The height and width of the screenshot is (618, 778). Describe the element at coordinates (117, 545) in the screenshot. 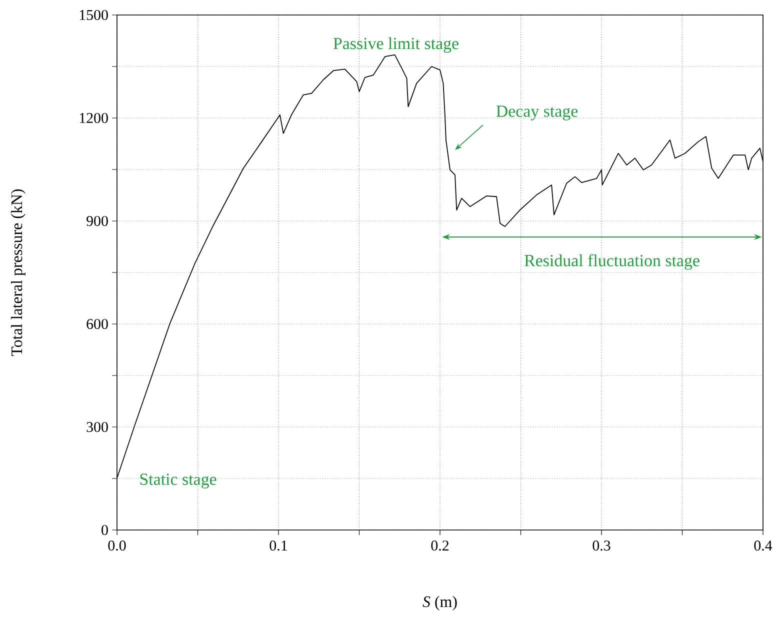

I see `x-tick-label: 0.0` at that location.